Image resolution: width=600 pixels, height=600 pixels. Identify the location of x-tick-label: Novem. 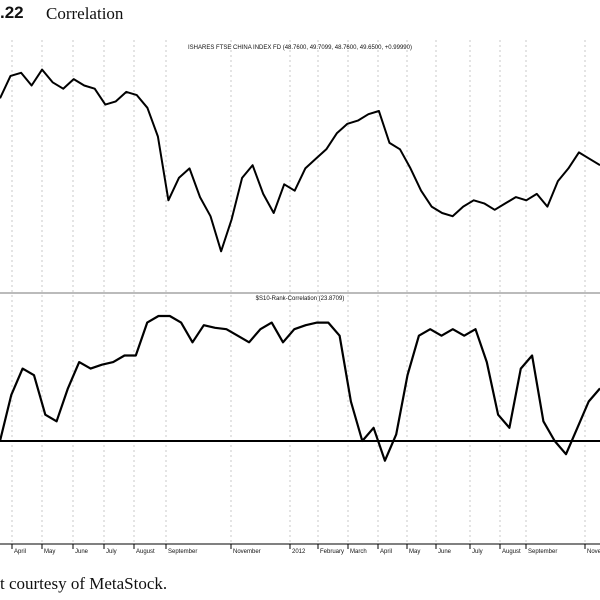
(593, 552).